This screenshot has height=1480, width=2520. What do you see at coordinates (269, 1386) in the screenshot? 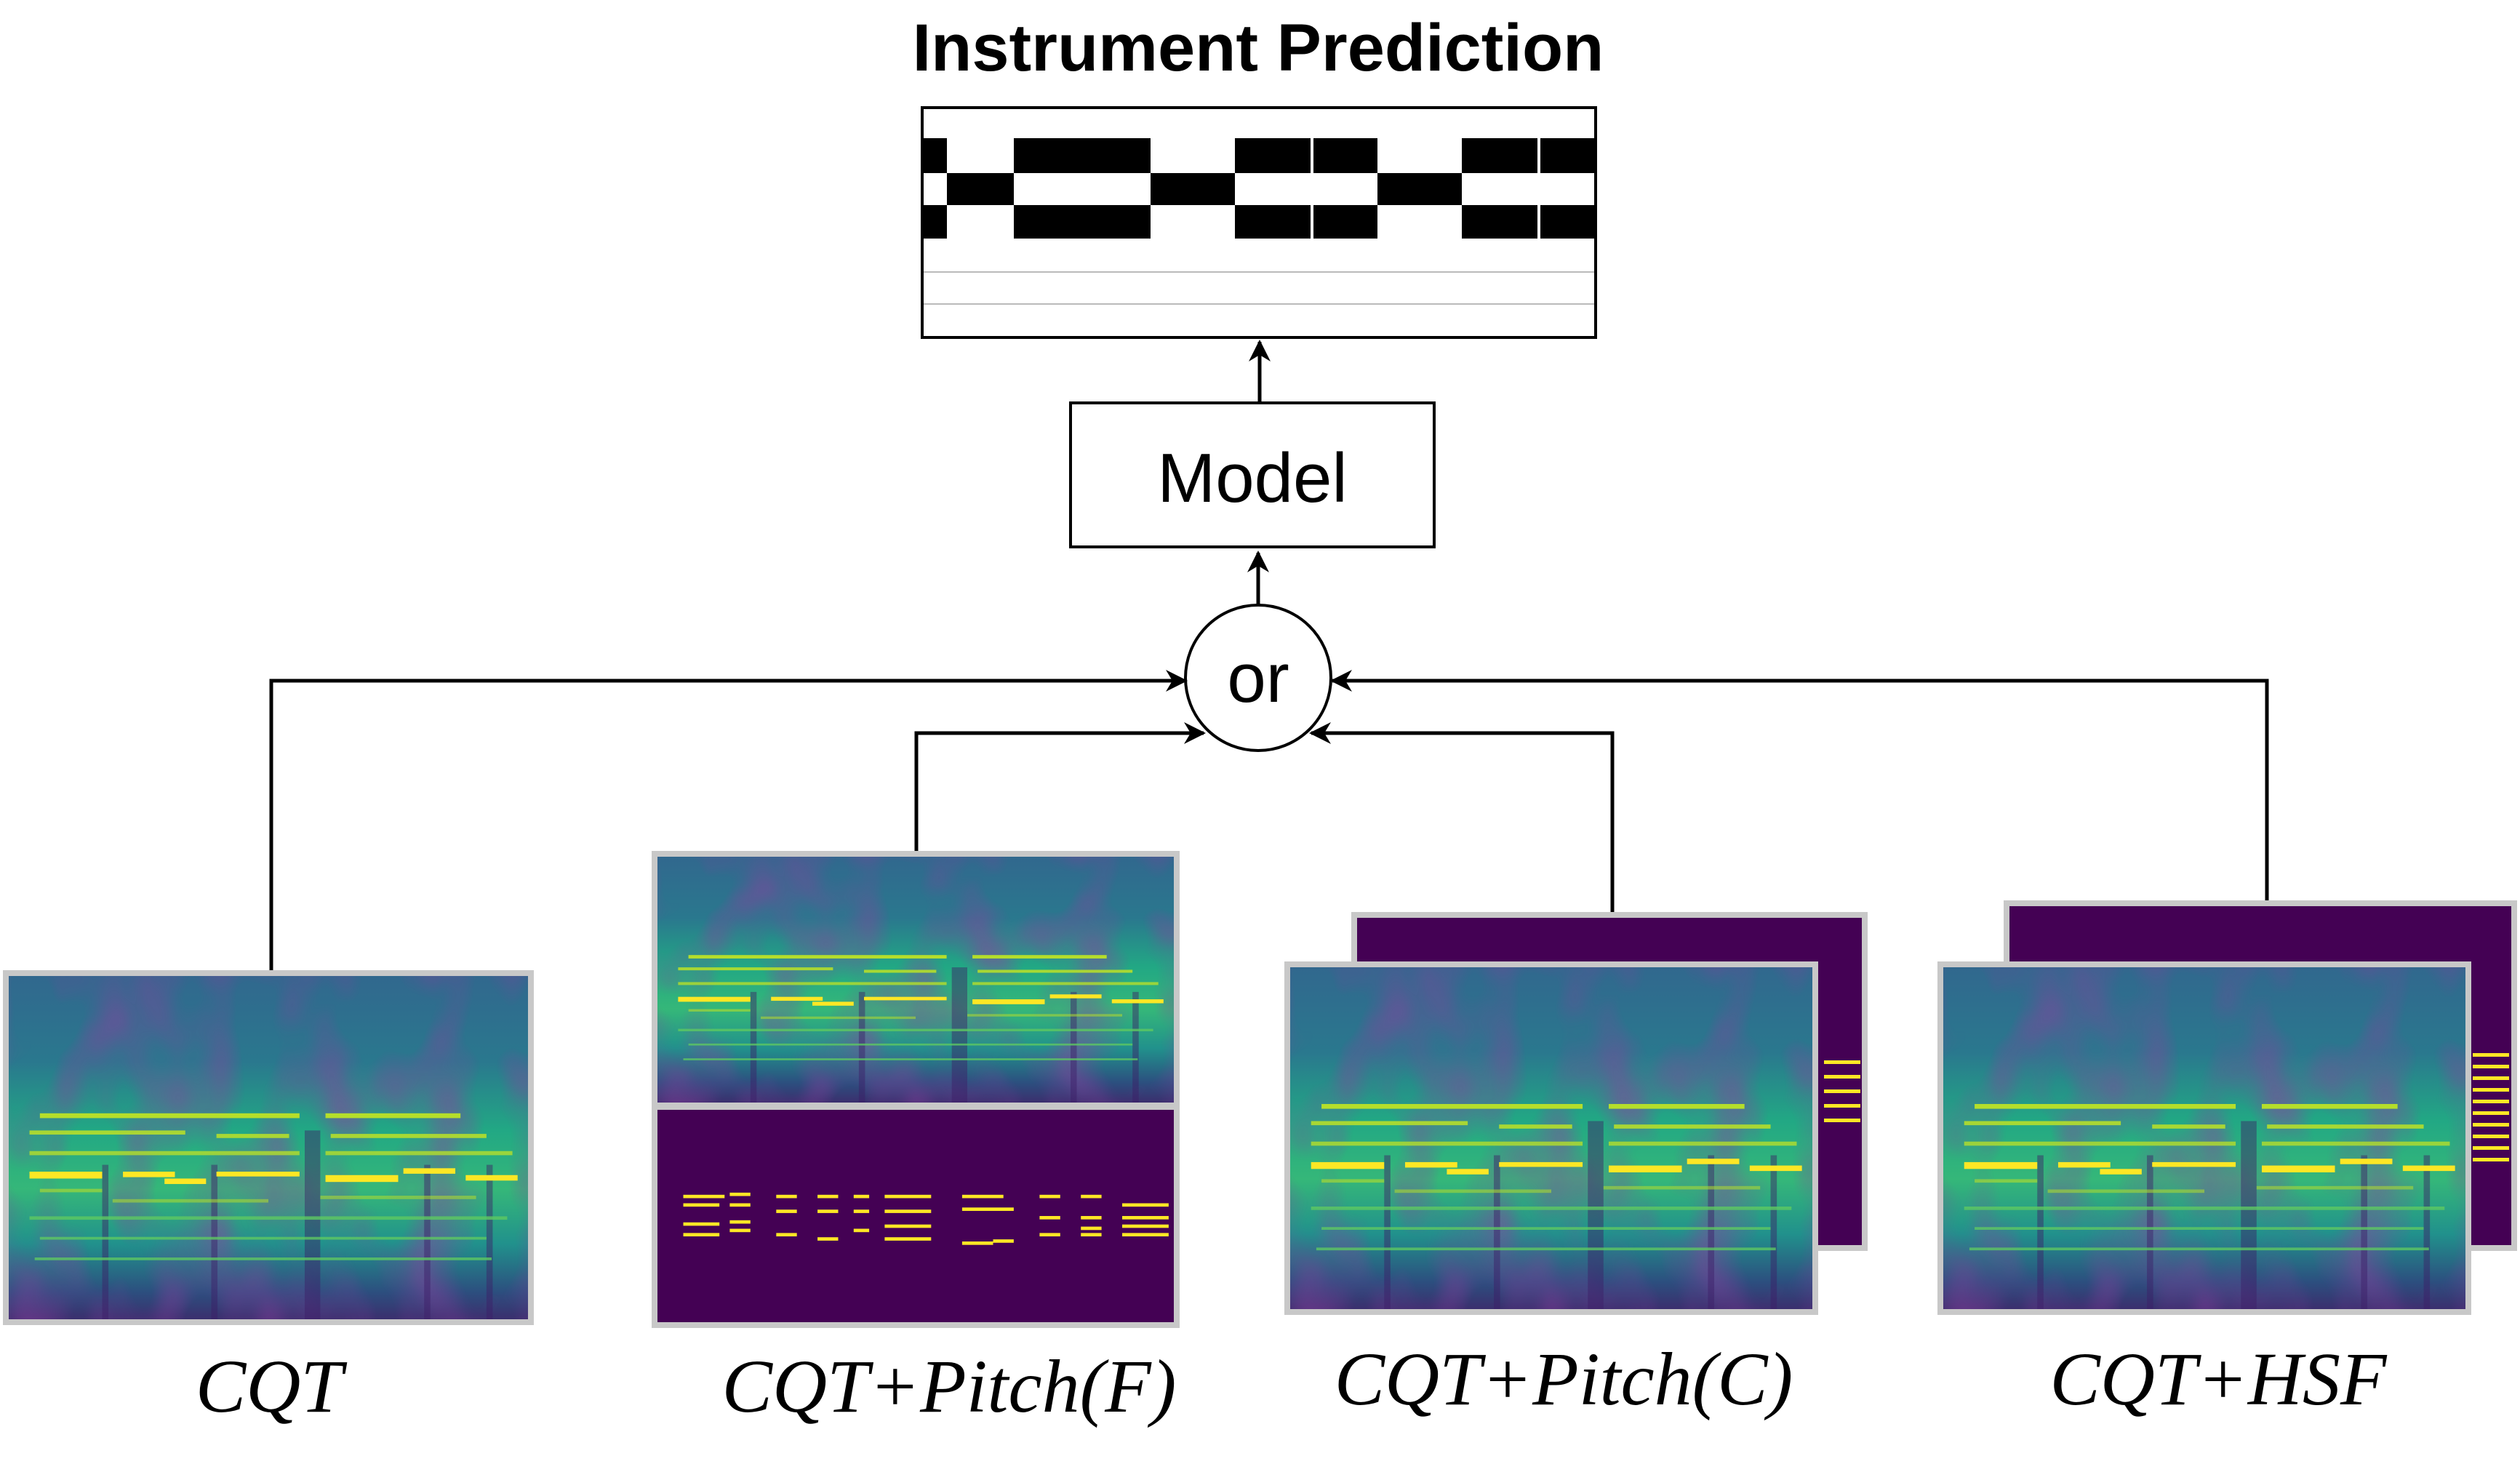
I see `cqt-label: CQT` at bounding box center [269, 1386].